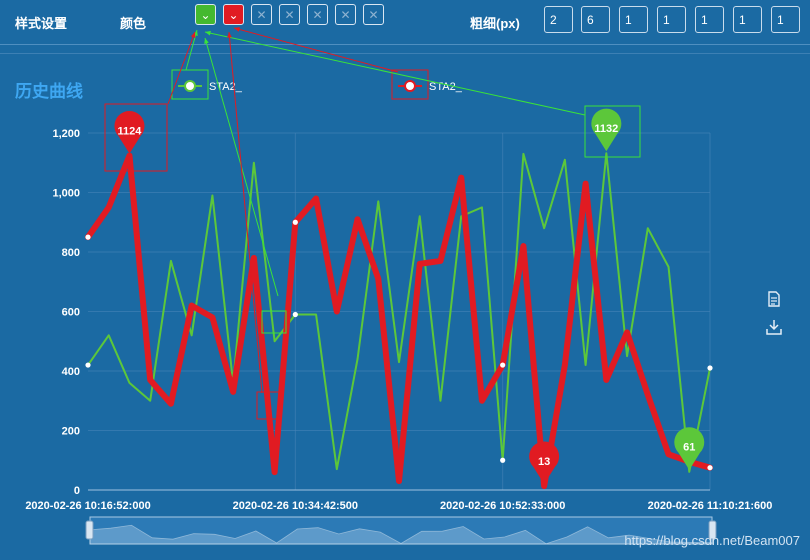  What do you see at coordinates (502, 506) in the screenshot?
I see `x-tick-label: 2020-02-26 10:52:33:000` at bounding box center [502, 506].